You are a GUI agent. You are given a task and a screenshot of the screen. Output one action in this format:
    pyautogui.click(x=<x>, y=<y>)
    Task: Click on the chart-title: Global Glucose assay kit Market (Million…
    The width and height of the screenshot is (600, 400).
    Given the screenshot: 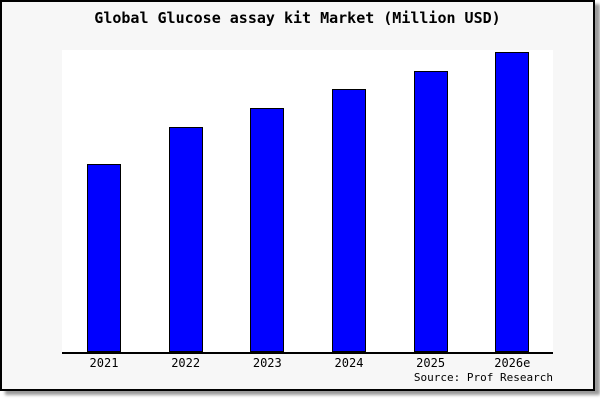 What is the action you would take?
    pyautogui.click(x=297, y=18)
    